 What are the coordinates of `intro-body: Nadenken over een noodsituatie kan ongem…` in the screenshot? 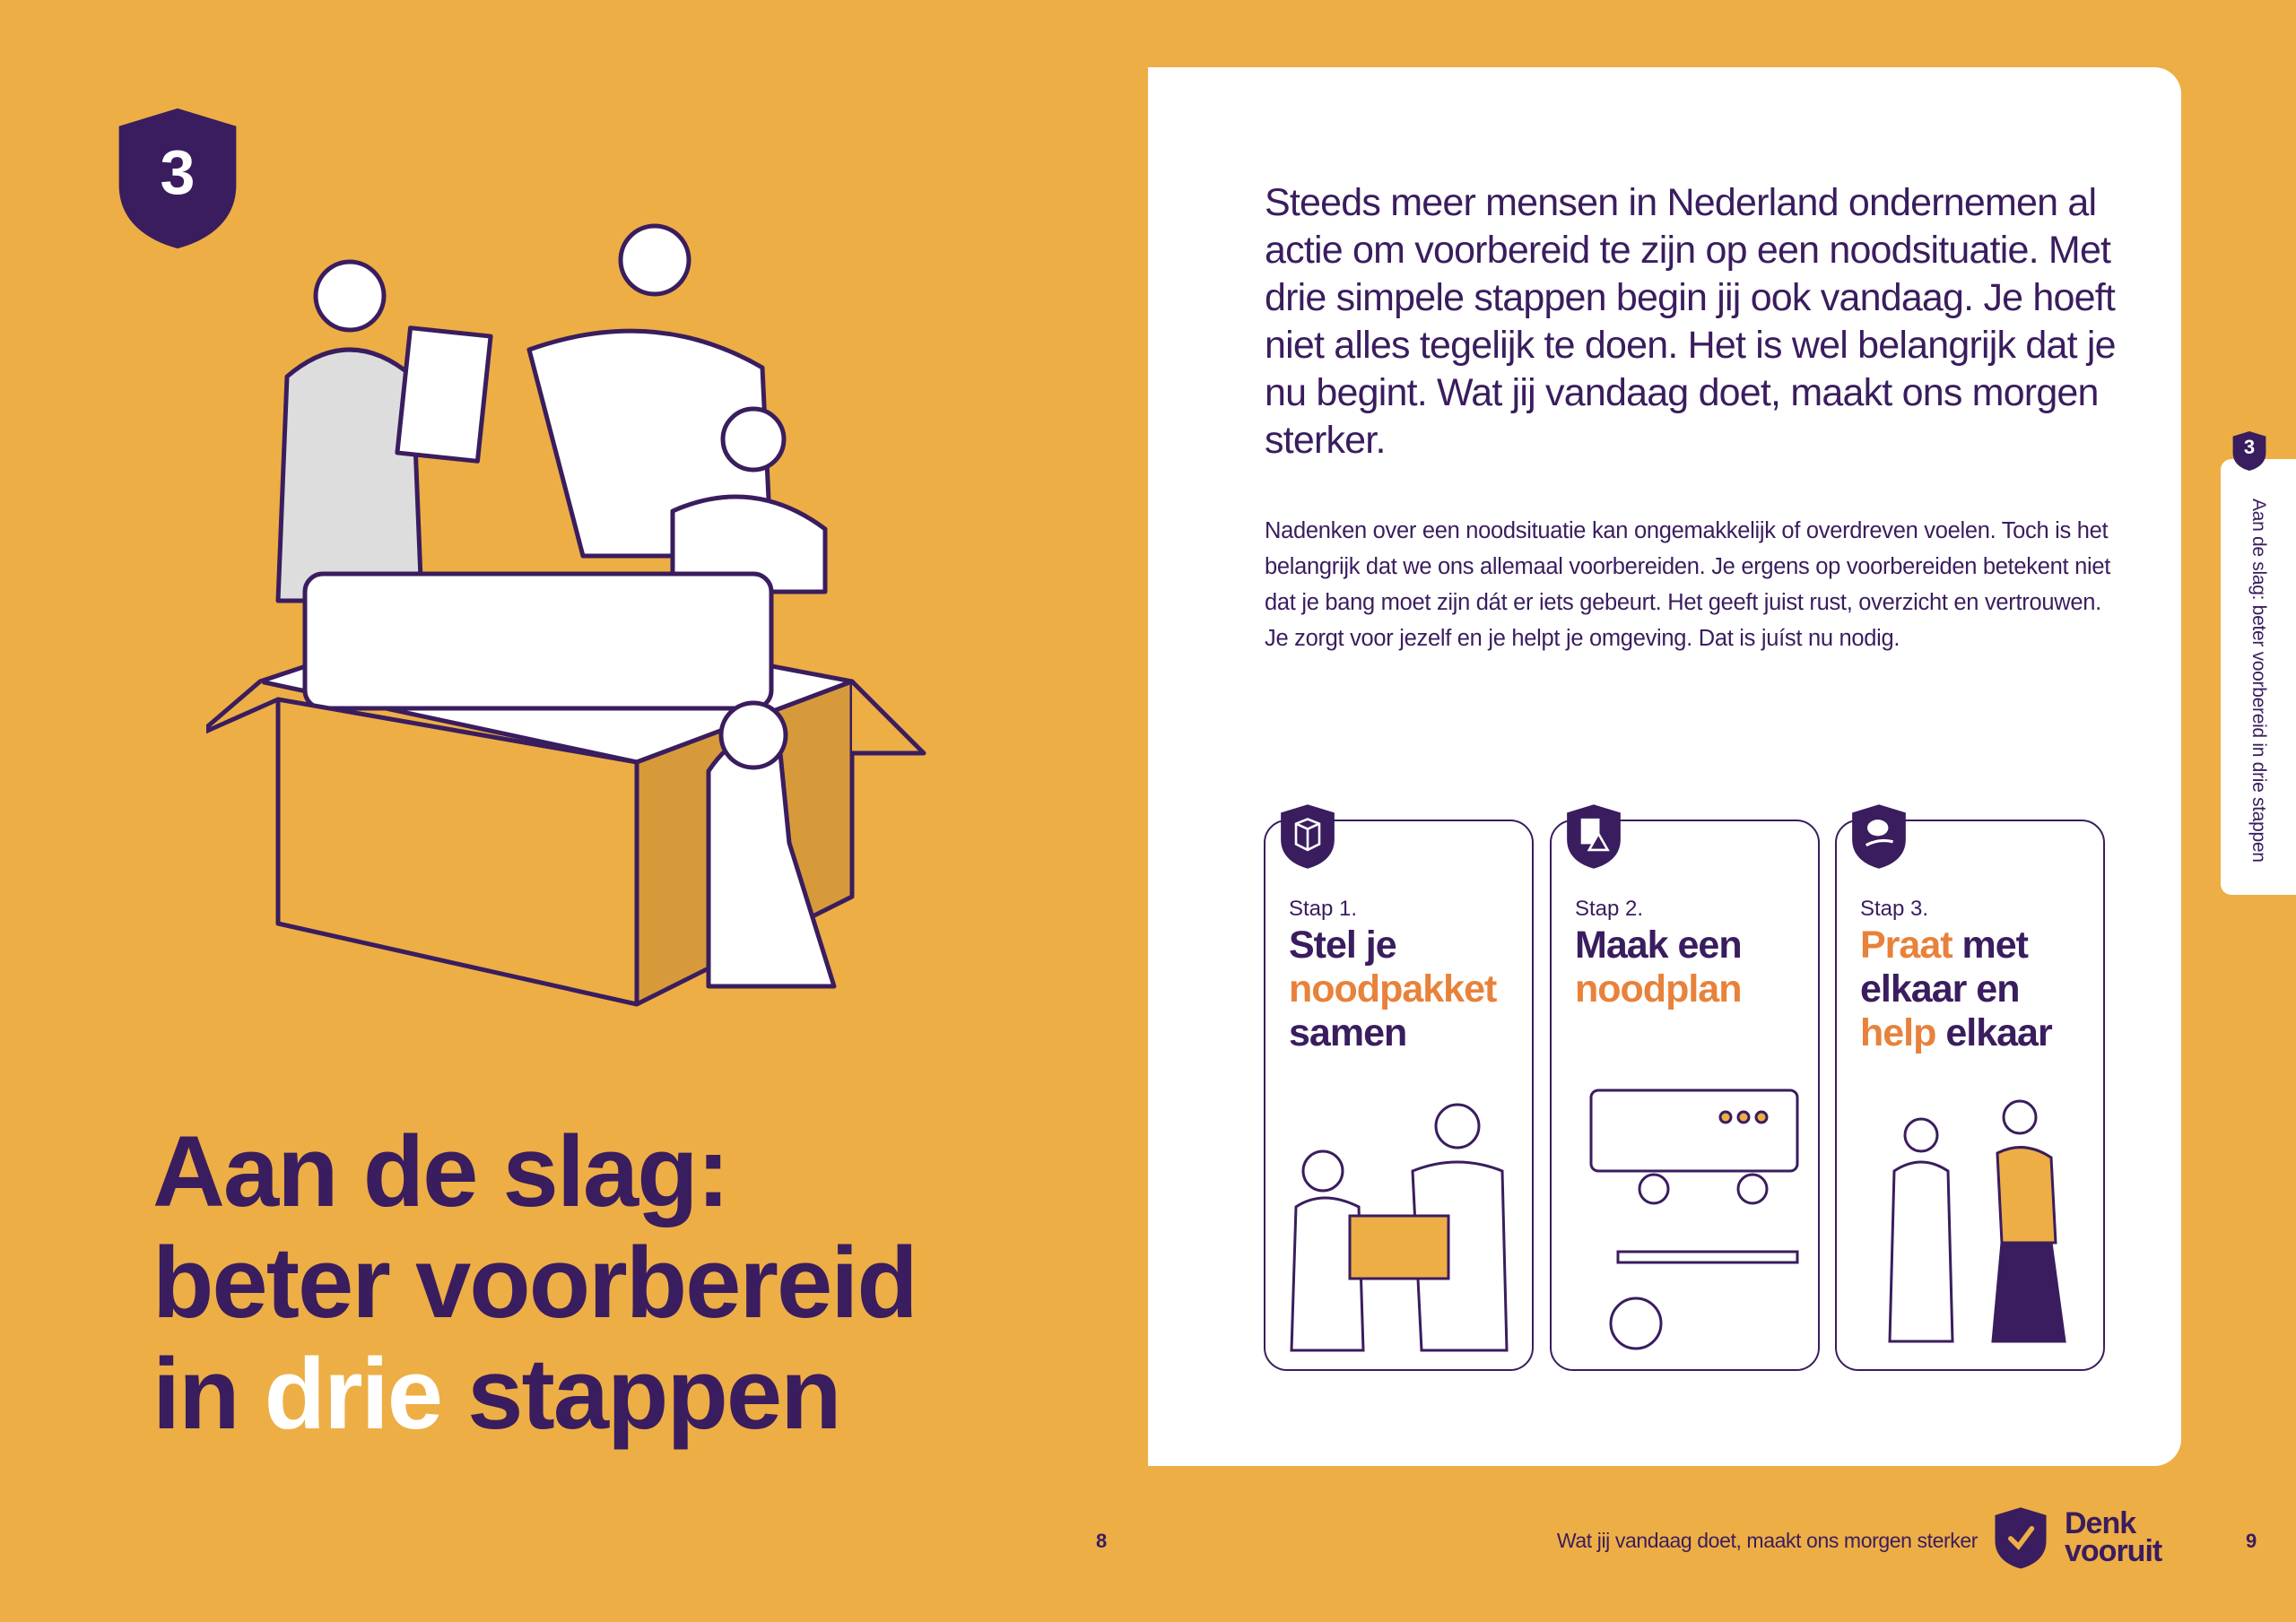 It's located at (1688, 584).